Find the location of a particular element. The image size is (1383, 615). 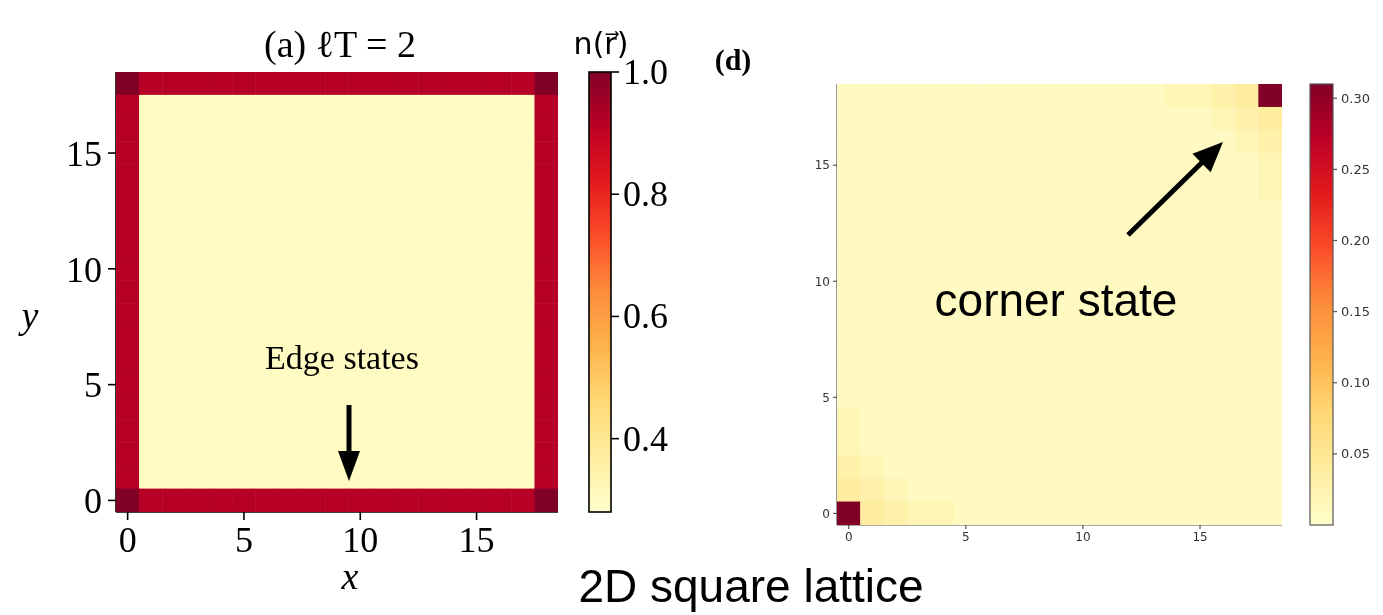

color-bar-label: 0.05 is located at coordinates (1355, 454).